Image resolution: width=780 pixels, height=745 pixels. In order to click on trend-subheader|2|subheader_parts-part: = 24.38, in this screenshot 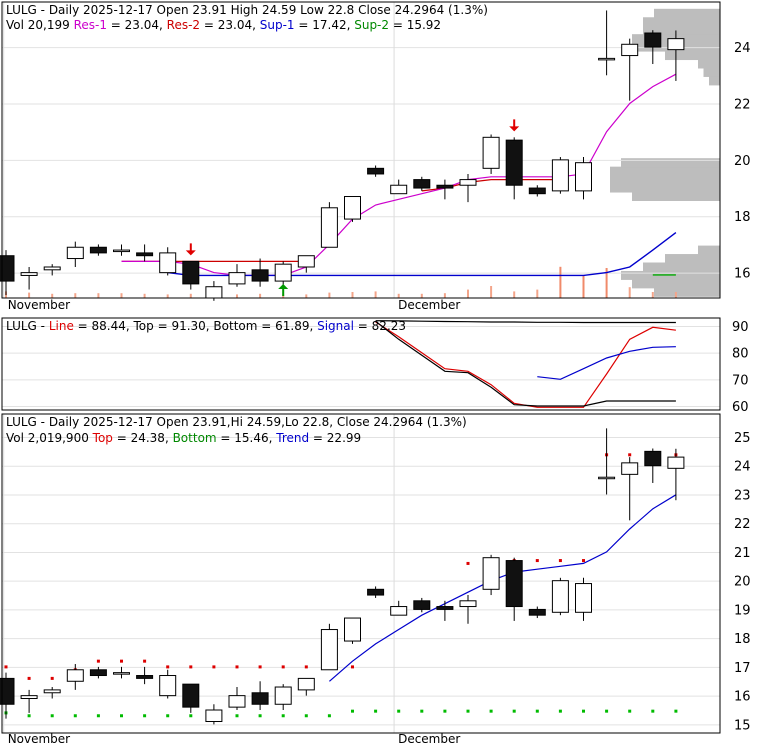, I will do `click(143, 438)`.